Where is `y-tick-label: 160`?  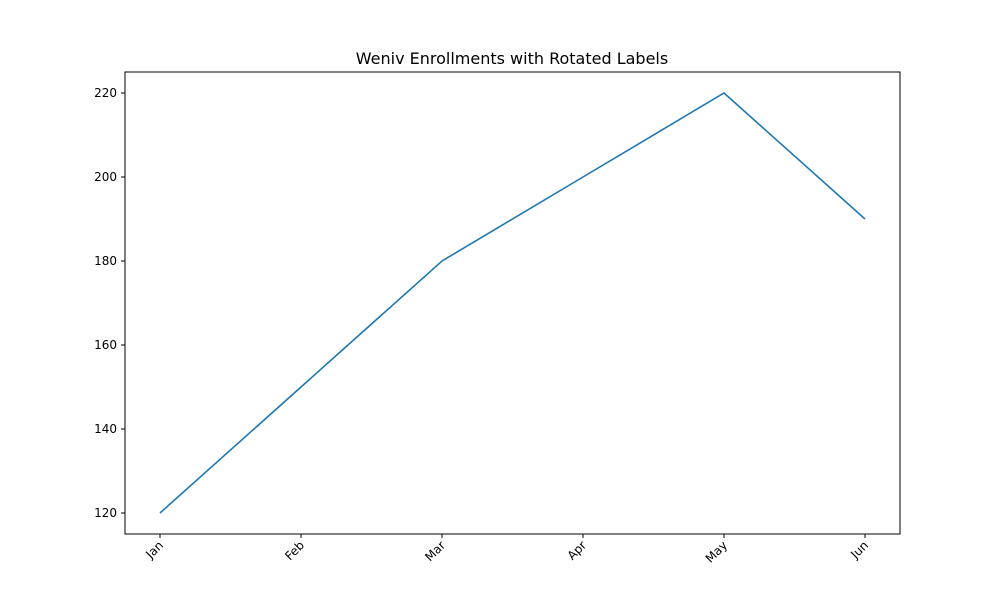
y-tick-label: 160 is located at coordinates (105, 345).